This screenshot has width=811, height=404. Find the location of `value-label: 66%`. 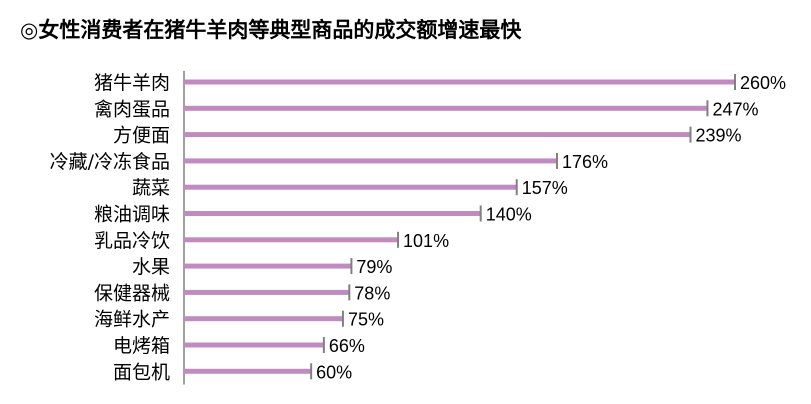

value-label: 66% is located at coordinates (347, 346).